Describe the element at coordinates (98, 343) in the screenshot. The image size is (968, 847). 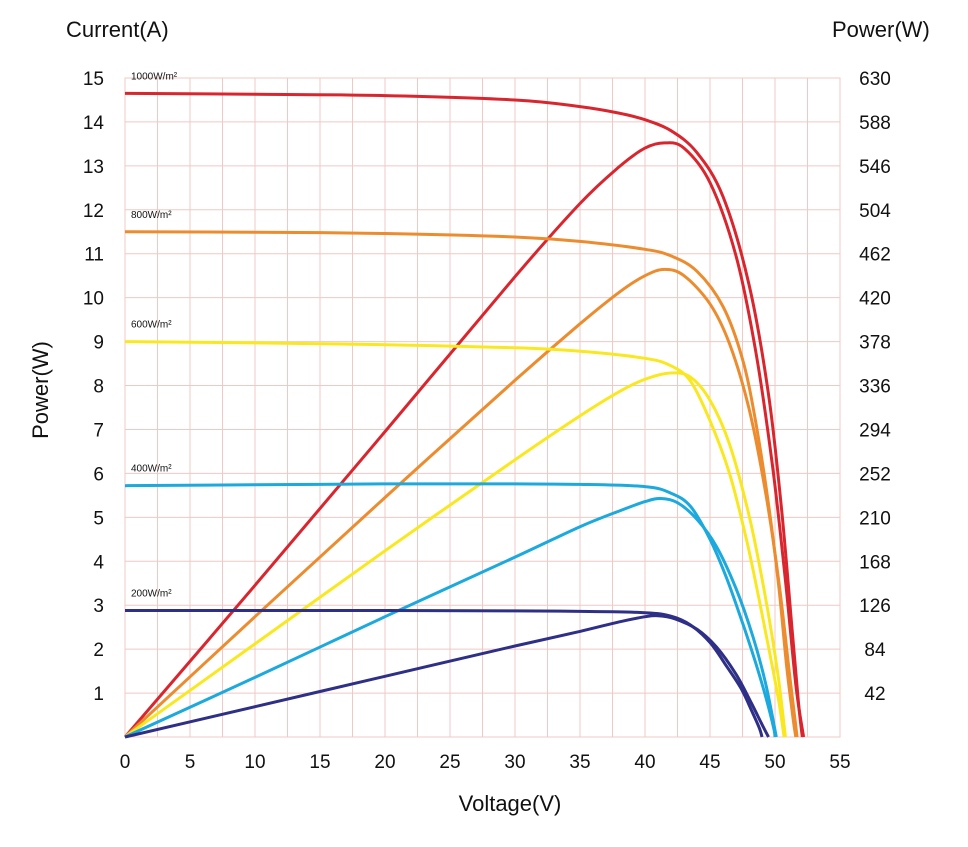
I see `y-tick-label: 9` at that location.